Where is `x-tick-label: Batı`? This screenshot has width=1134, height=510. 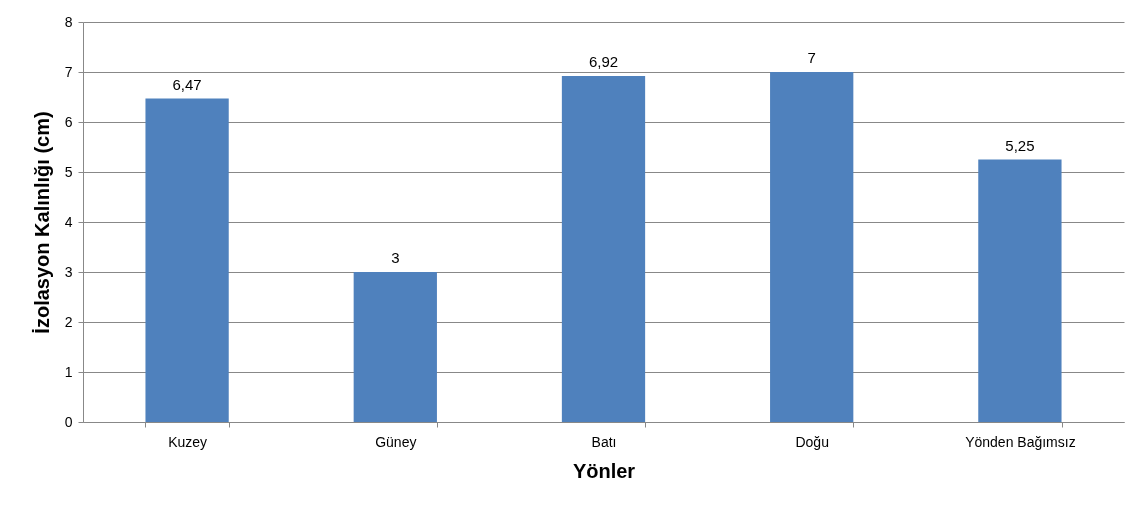 x-tick-label: Batı is located at coordinates (604, 441).